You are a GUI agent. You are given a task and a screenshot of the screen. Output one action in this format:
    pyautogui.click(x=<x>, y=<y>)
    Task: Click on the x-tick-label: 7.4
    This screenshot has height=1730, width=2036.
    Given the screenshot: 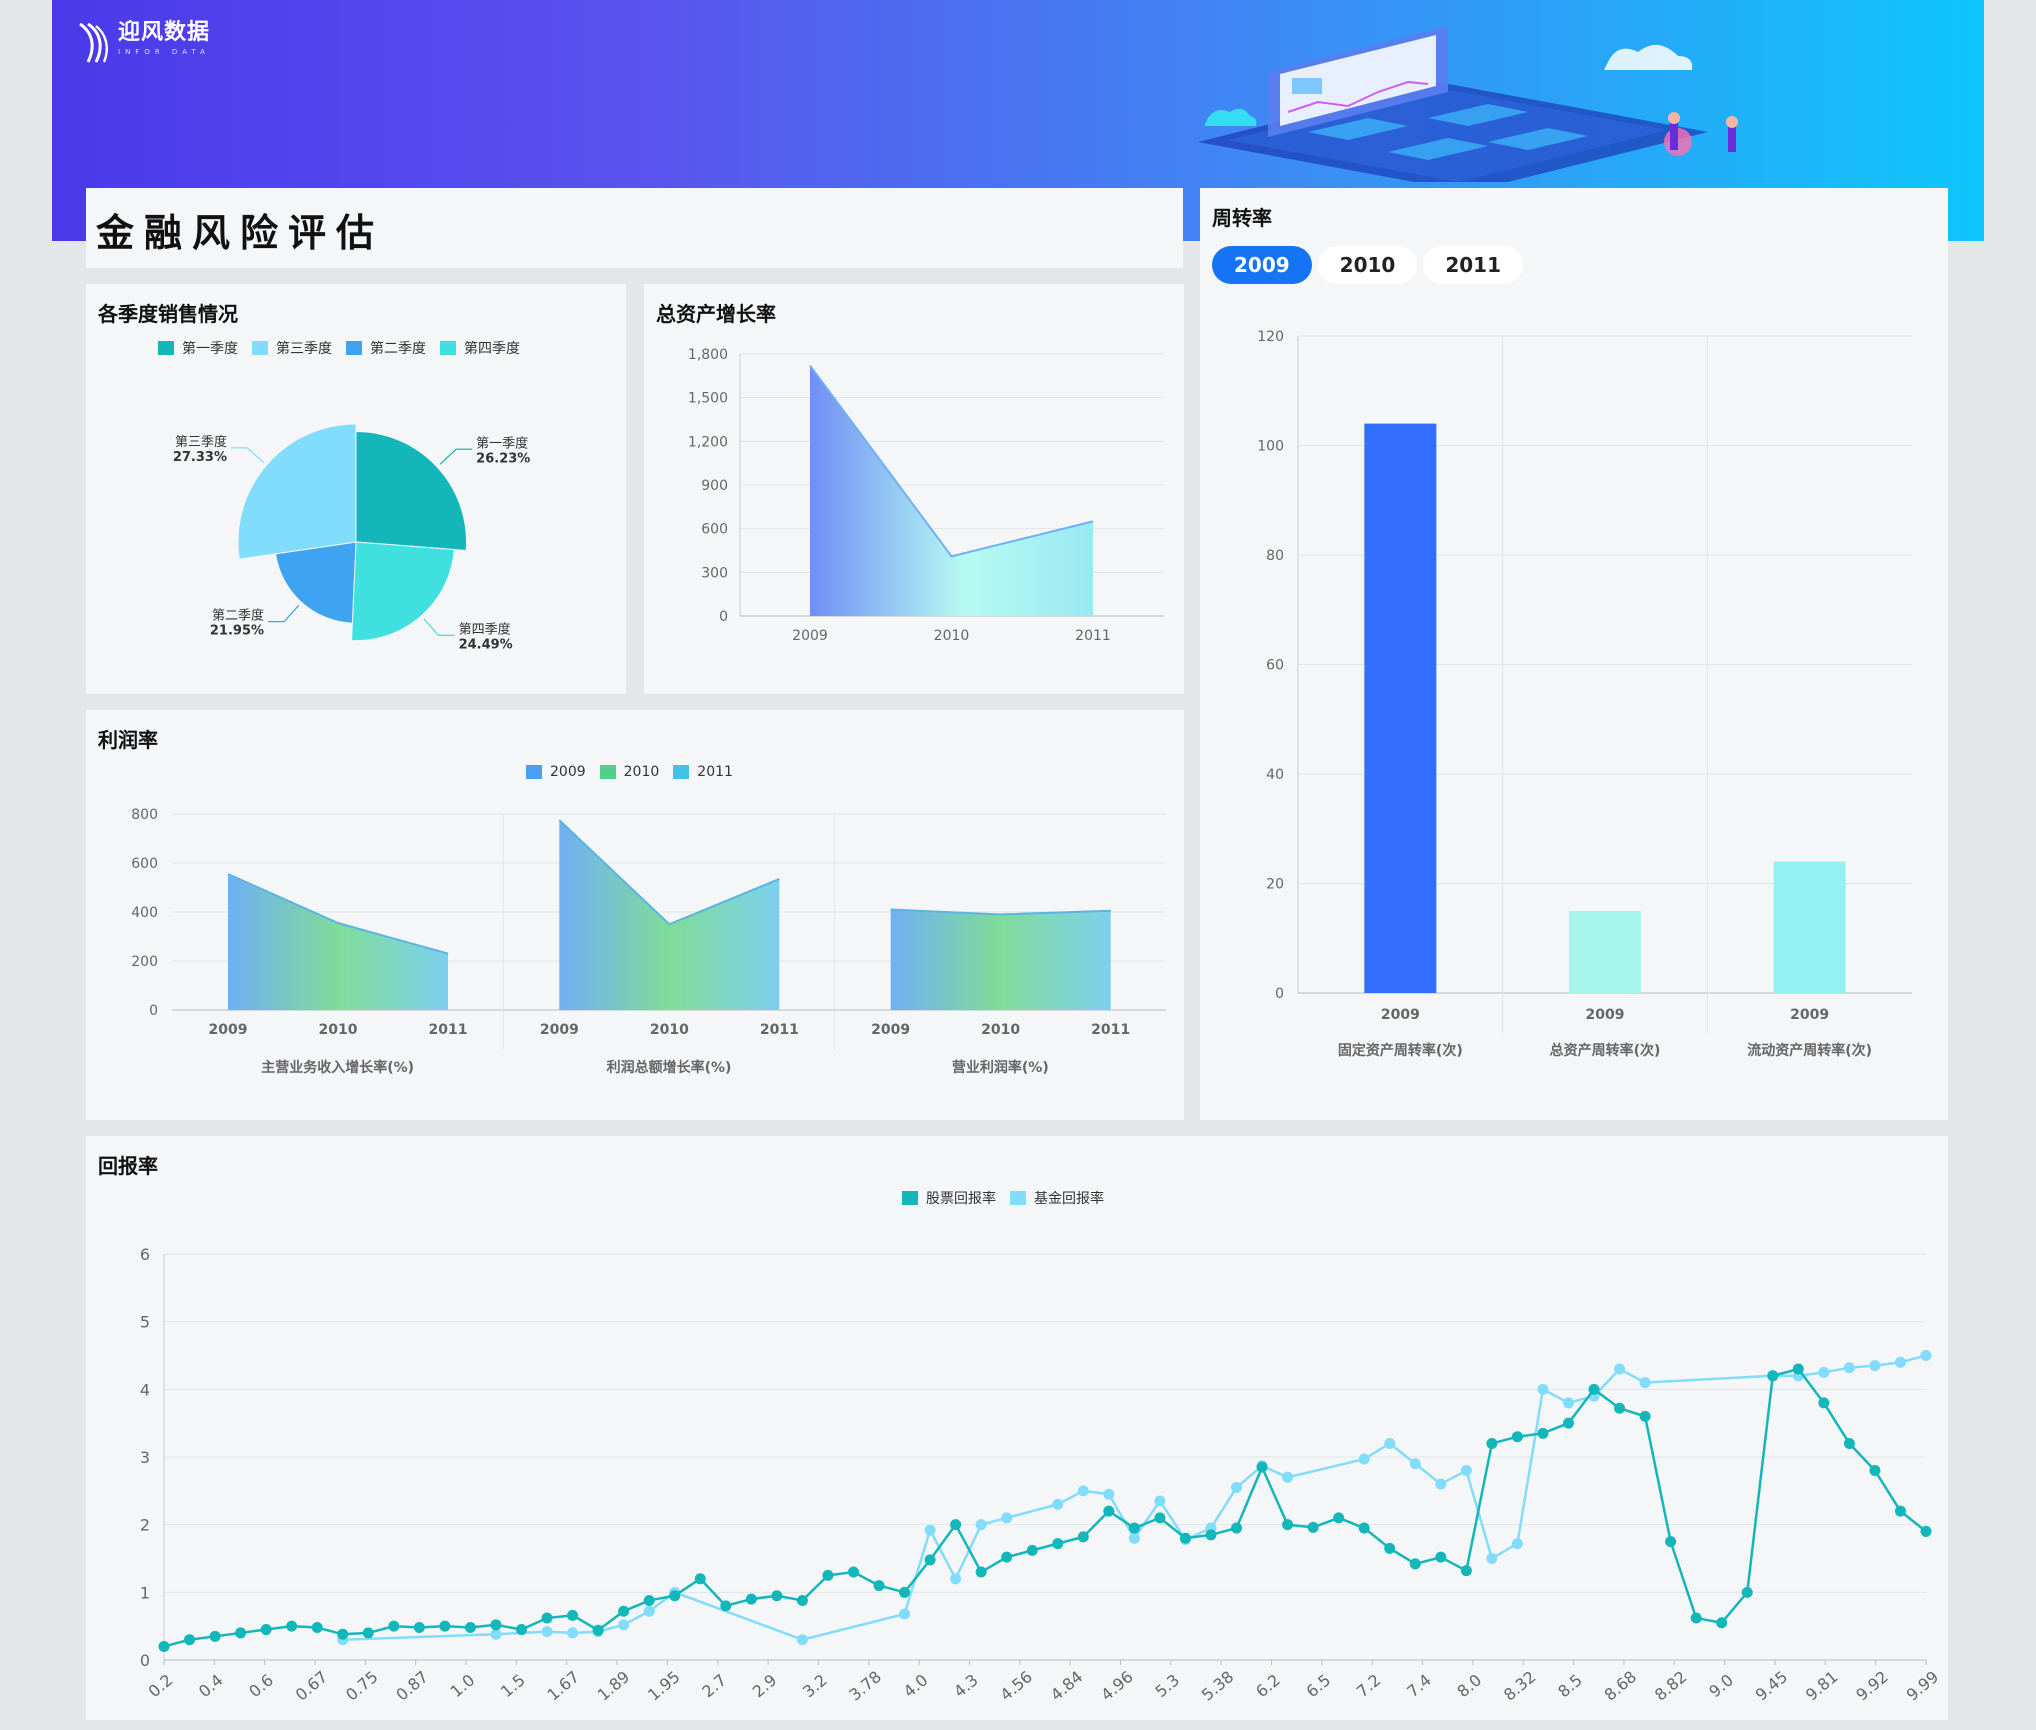 What is the action you would take?
    pyautogui.click(x=1419, y=1685)
    